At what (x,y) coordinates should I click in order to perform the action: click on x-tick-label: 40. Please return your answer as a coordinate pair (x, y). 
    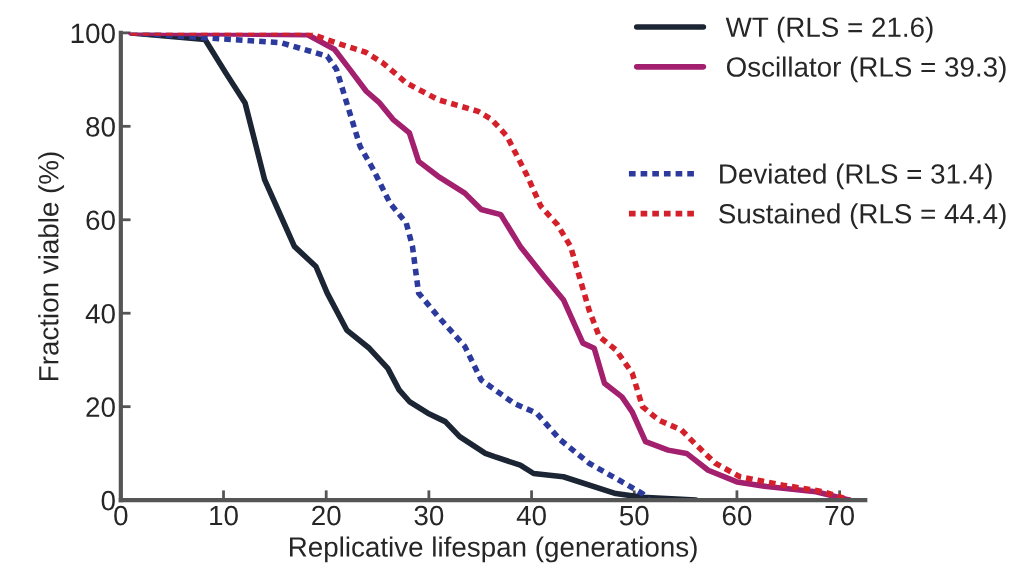
    Looking at the image, I should click on (531, 515).